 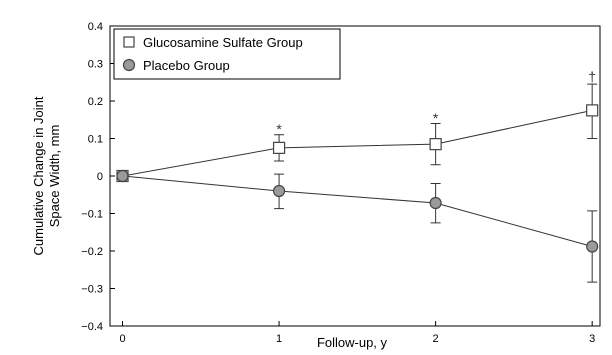 I want to click on y-tick-label: 0.4, so click(x=95, y=27).